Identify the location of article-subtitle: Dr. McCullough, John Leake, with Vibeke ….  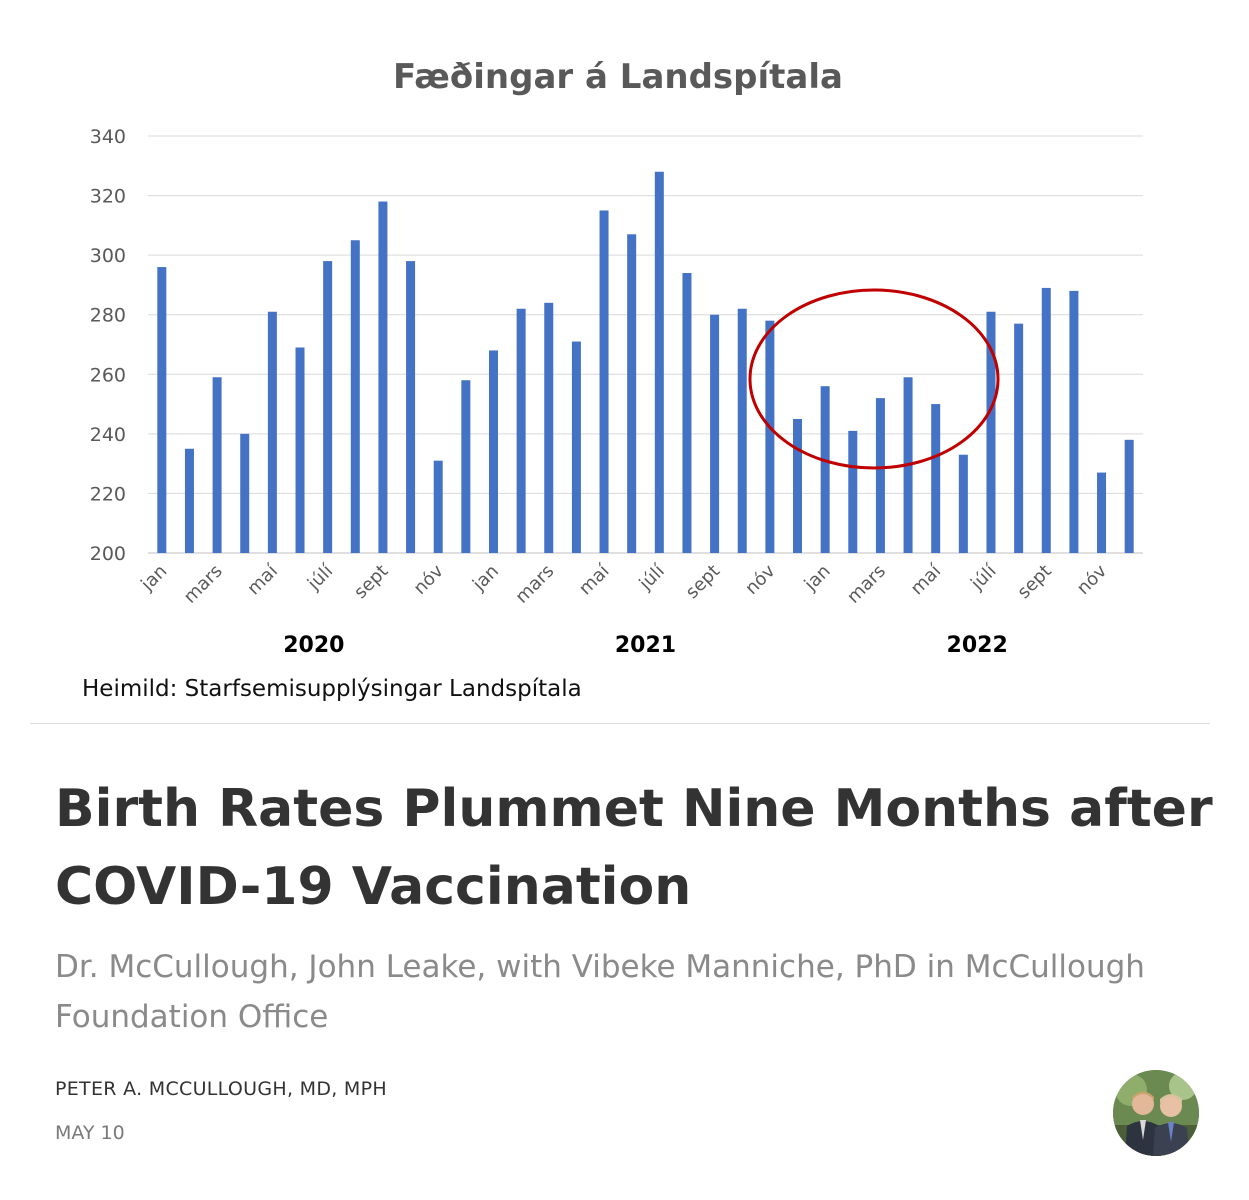
(600, 992).